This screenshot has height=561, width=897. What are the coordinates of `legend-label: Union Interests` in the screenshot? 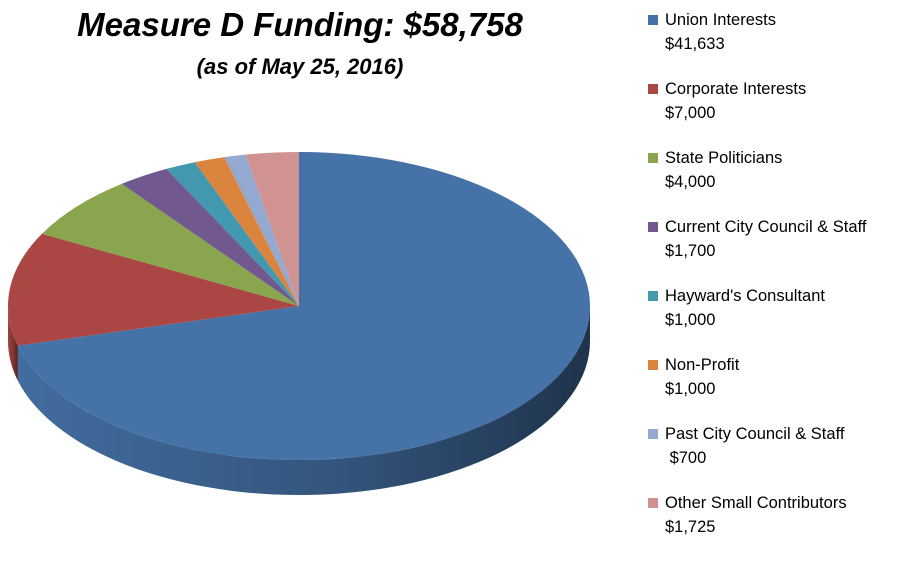 It's located at (720, 20).